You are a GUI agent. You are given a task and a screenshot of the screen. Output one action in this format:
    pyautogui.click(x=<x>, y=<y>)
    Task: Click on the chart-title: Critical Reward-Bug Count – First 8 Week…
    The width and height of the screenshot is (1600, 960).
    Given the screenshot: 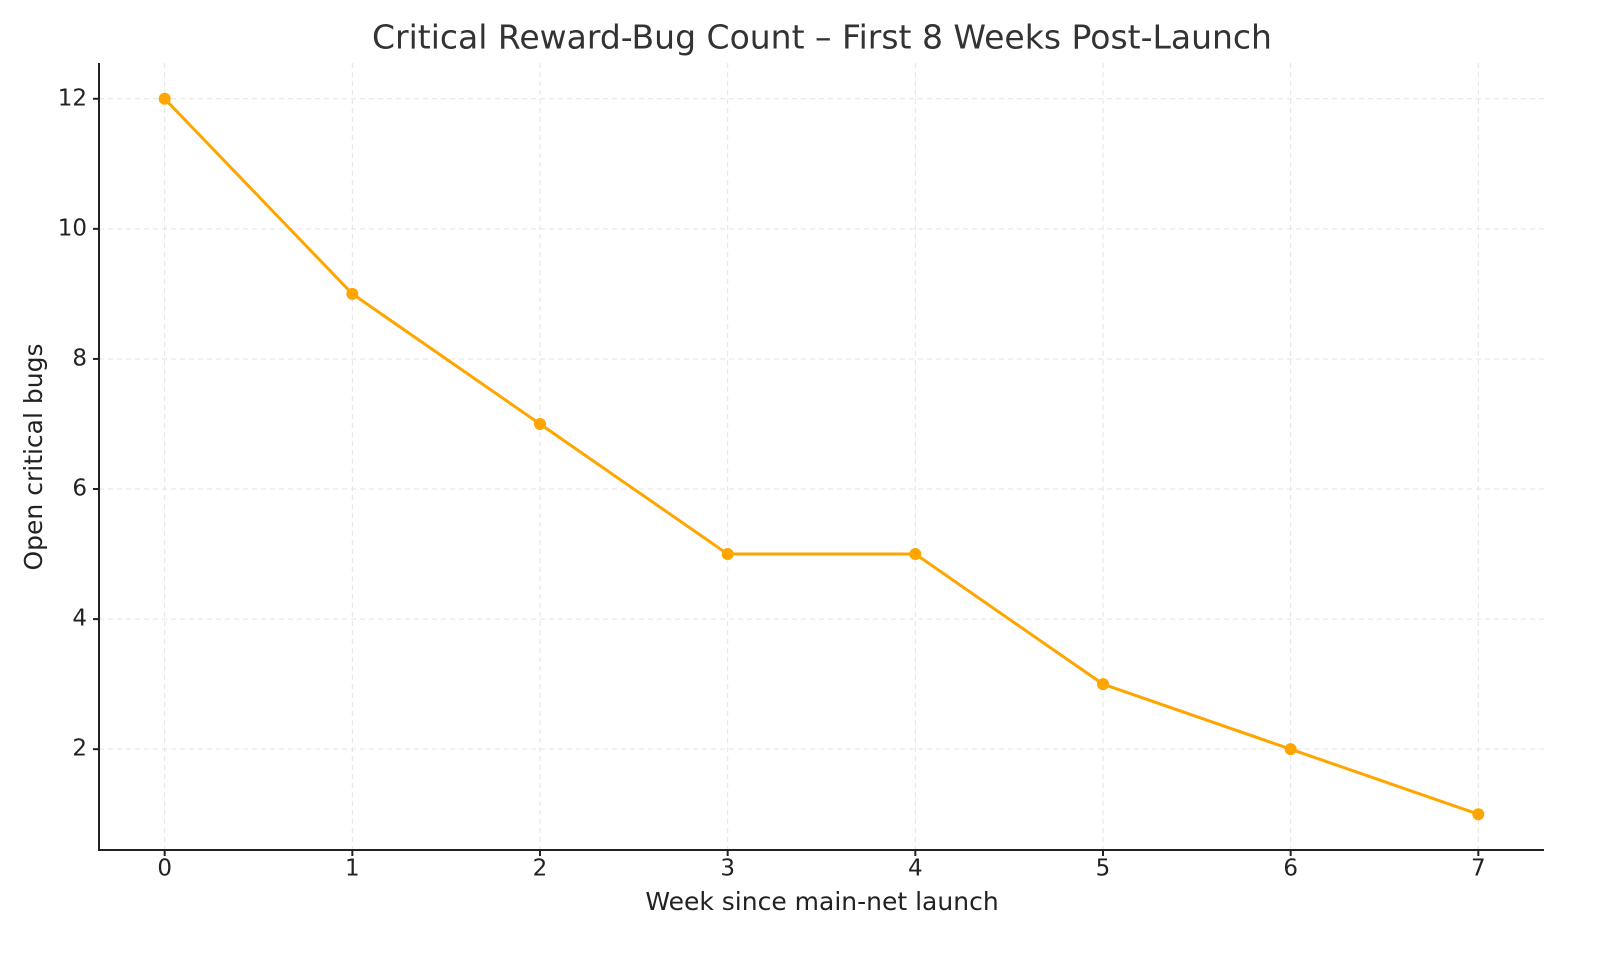 What is the action you would take?
    pyautogui.click(x=822, y=37)
    